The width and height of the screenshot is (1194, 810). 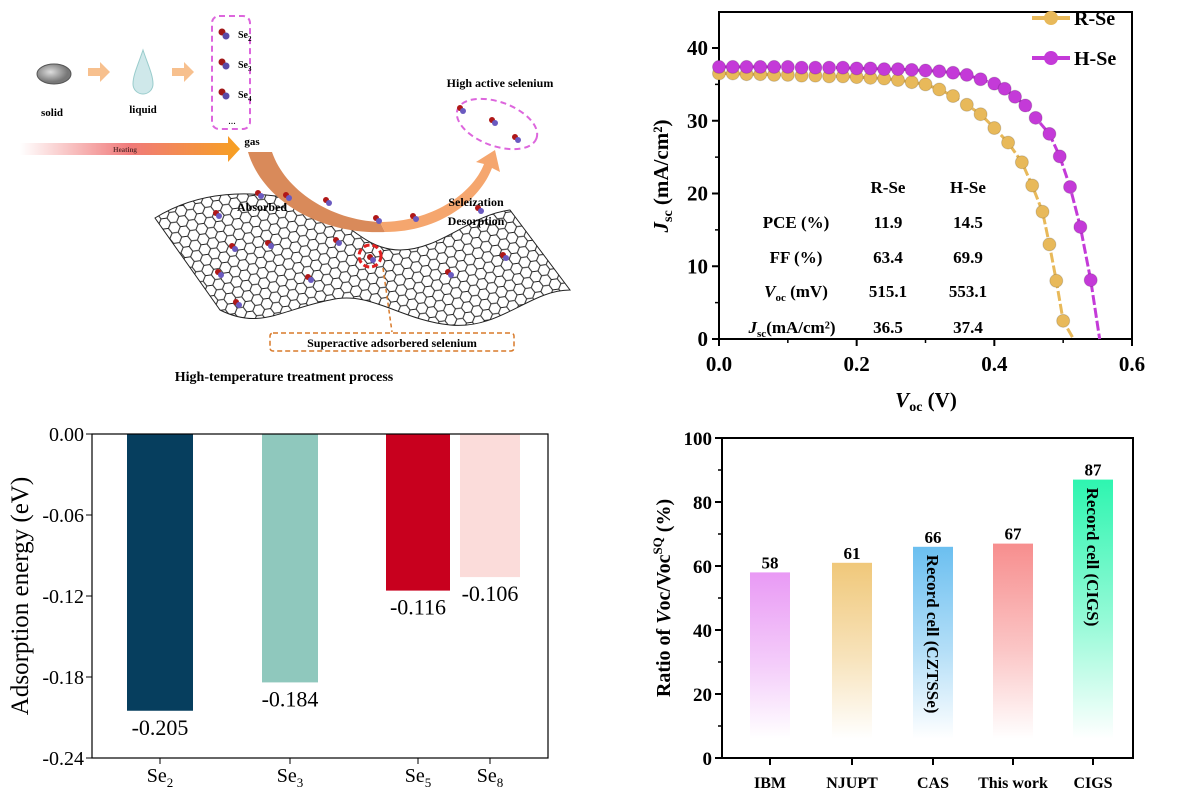 What do you see at coordinates (300, 782) in the screenshot?
I see `tick-sub: 3` at bounding box center [300, 782].